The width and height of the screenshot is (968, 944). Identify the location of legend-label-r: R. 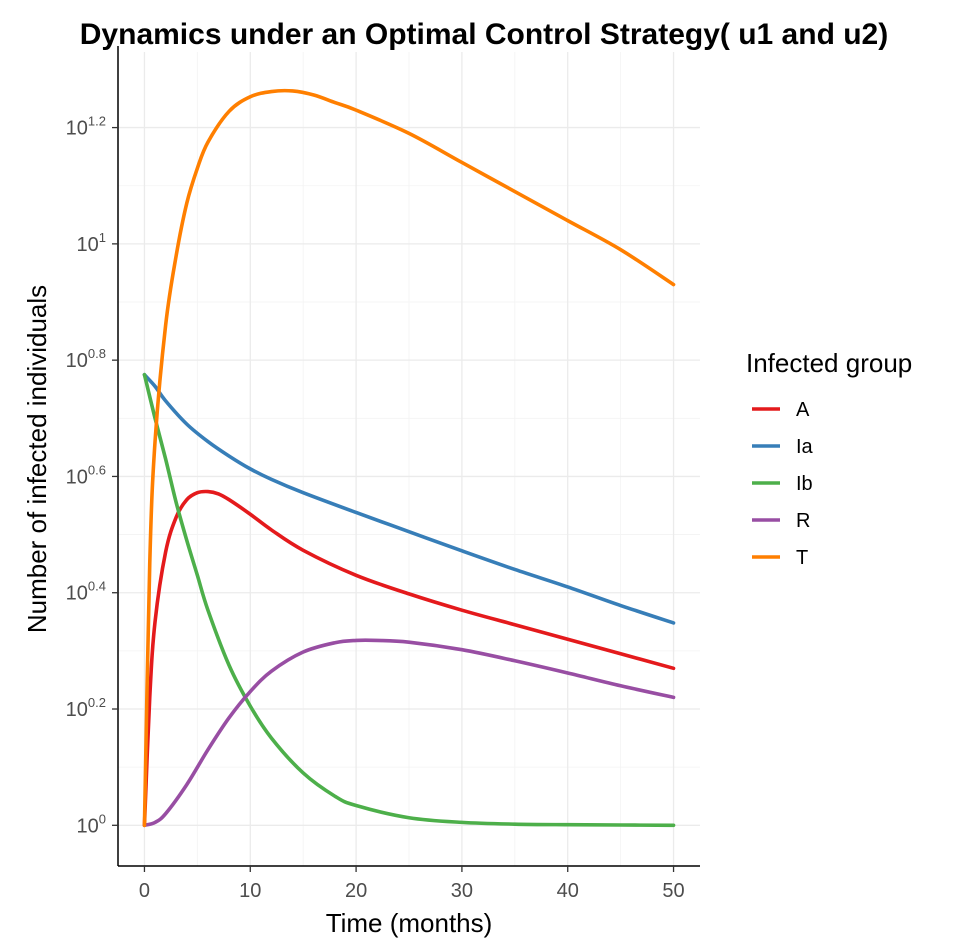
(803, 521).